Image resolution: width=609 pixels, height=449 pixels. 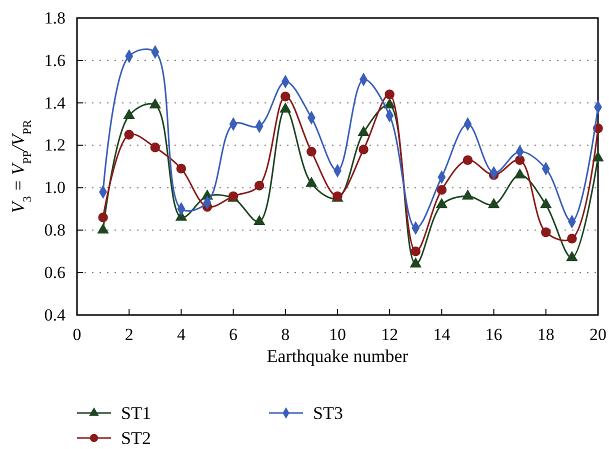 I want to click on y-tick-label: 0.8, so click(x=55, y=230).